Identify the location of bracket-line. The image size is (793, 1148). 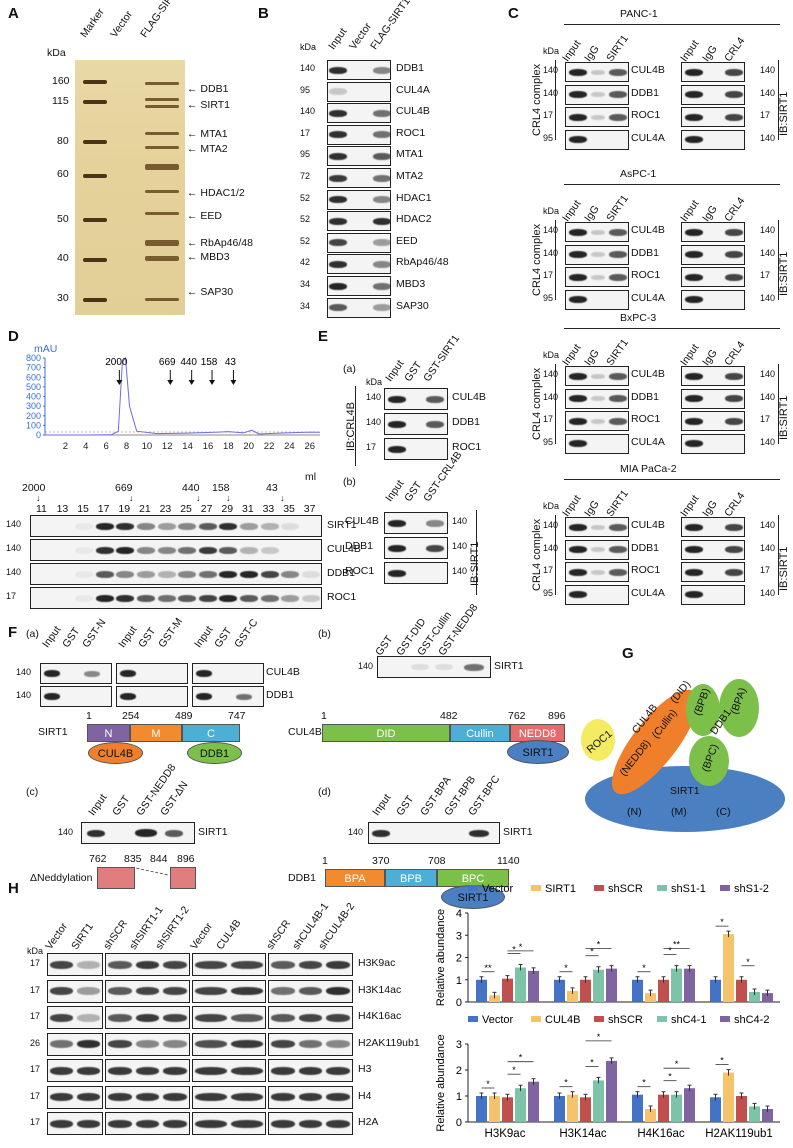
(555, 555).